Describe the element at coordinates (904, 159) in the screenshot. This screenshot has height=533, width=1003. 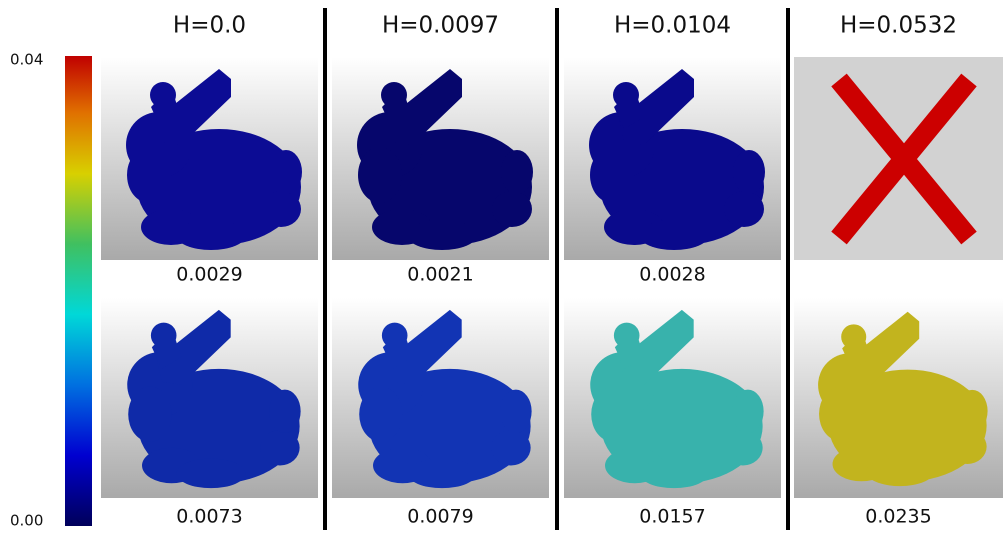
I see `failure-mark` at that location.